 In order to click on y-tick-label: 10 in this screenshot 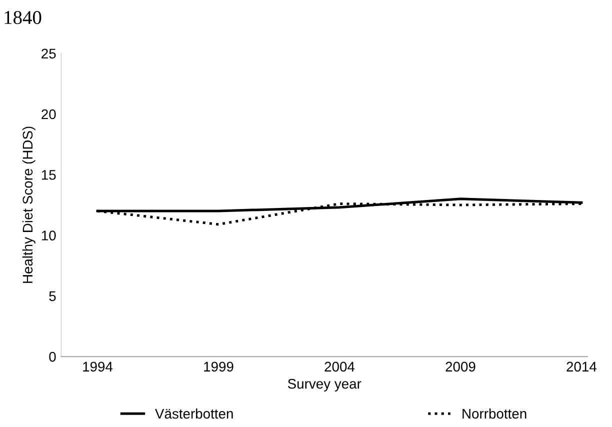, I will do `click(49, 235)`.